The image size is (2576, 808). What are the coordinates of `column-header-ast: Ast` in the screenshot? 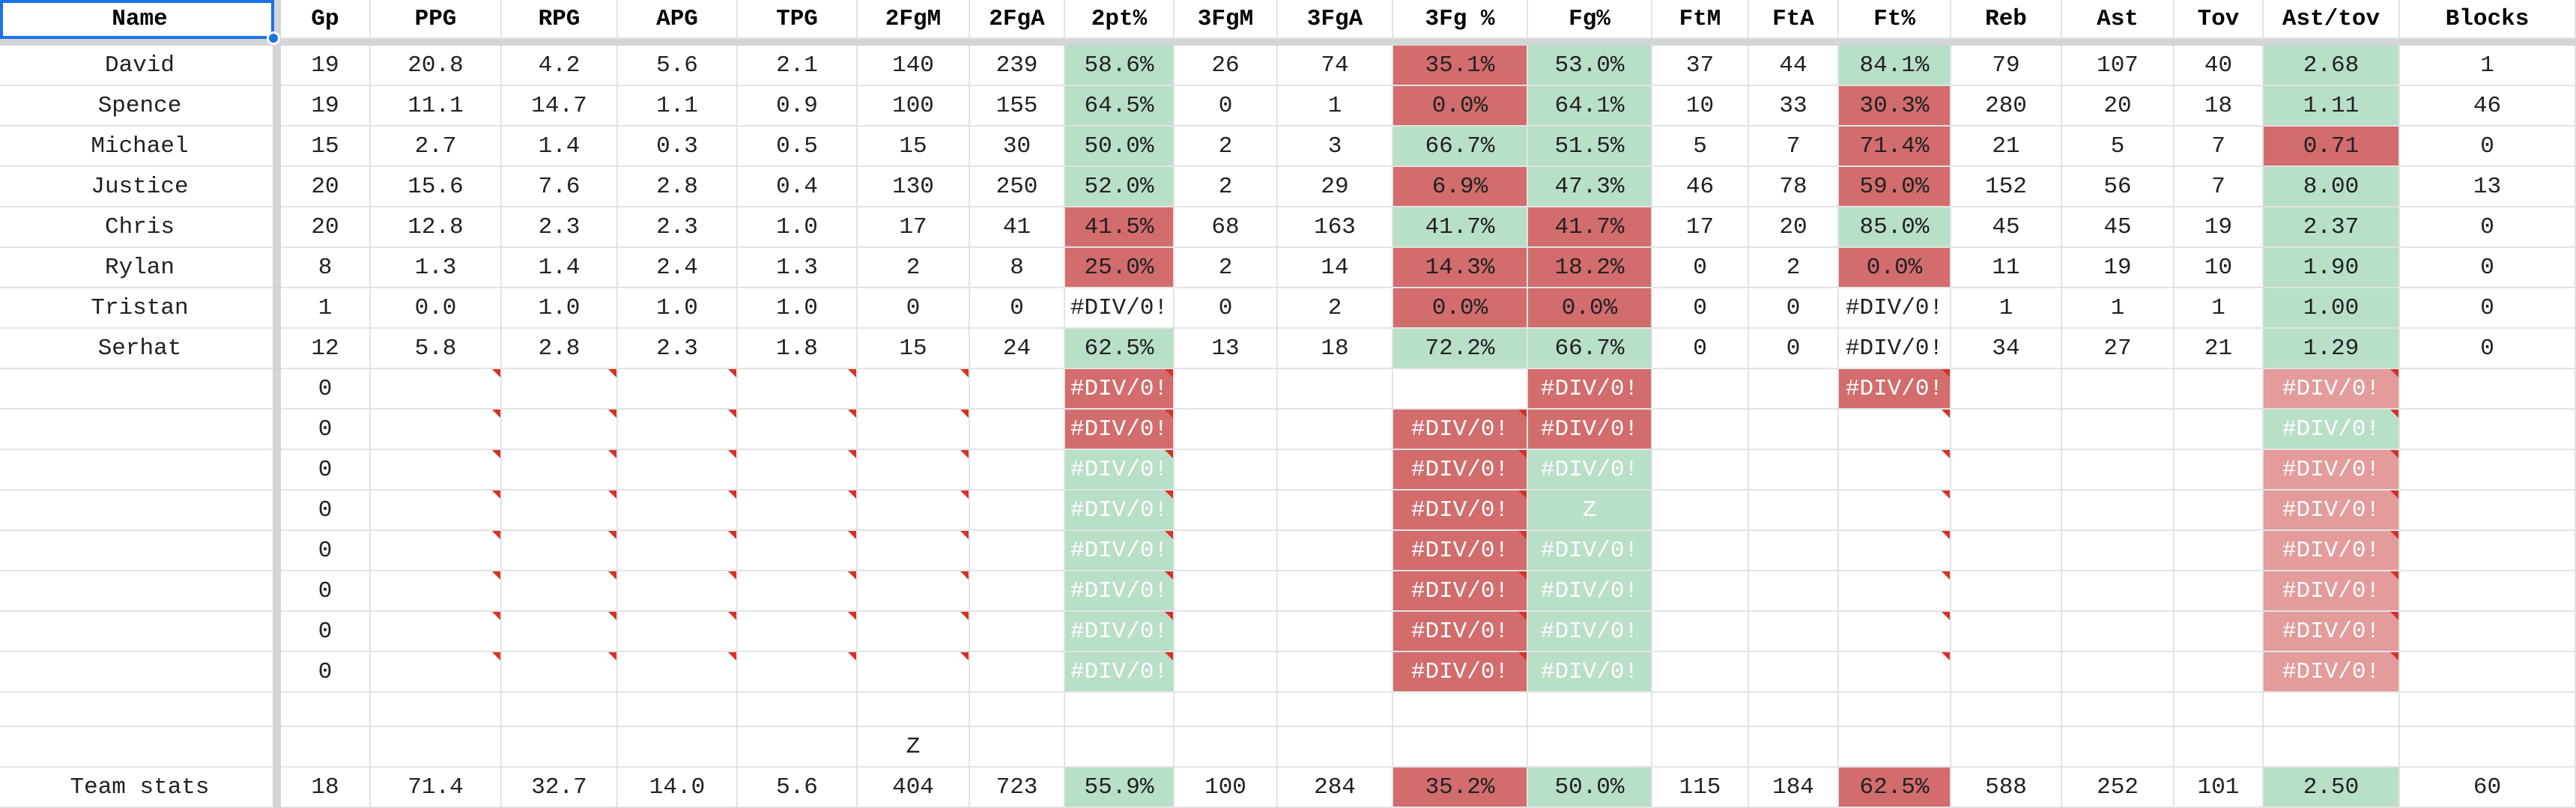 It's located at (2118, 19).